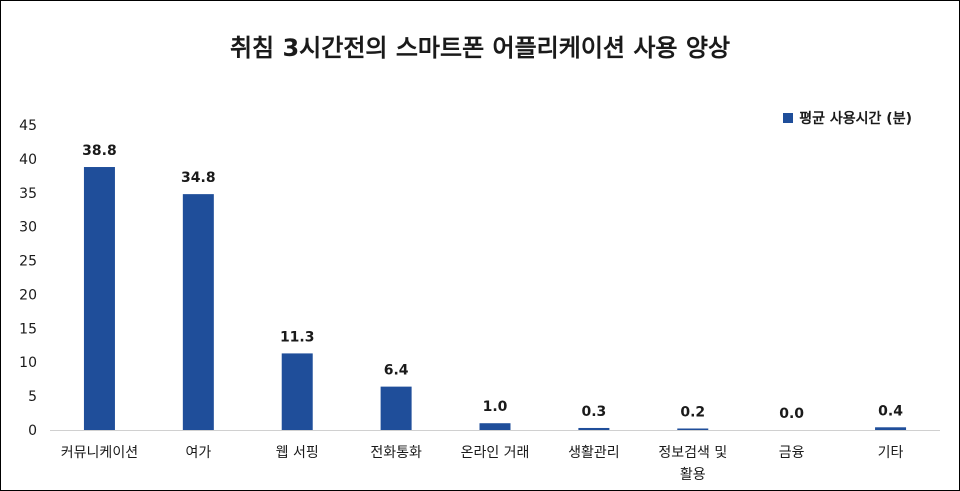 The width and height of the screenshot is (960, 491). I want to click on legend: 평균 사용시간 (분), so click(847, 118).